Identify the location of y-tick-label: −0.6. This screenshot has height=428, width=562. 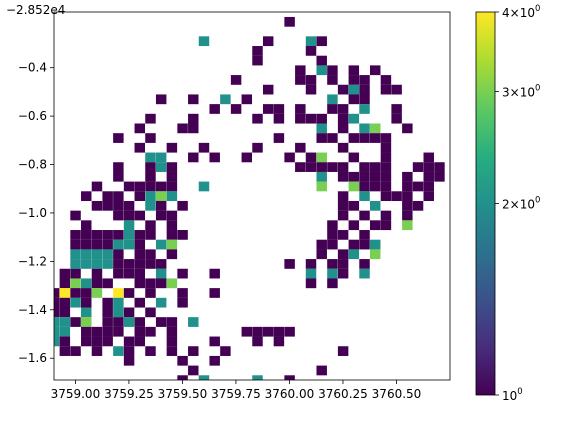
(32, 116).